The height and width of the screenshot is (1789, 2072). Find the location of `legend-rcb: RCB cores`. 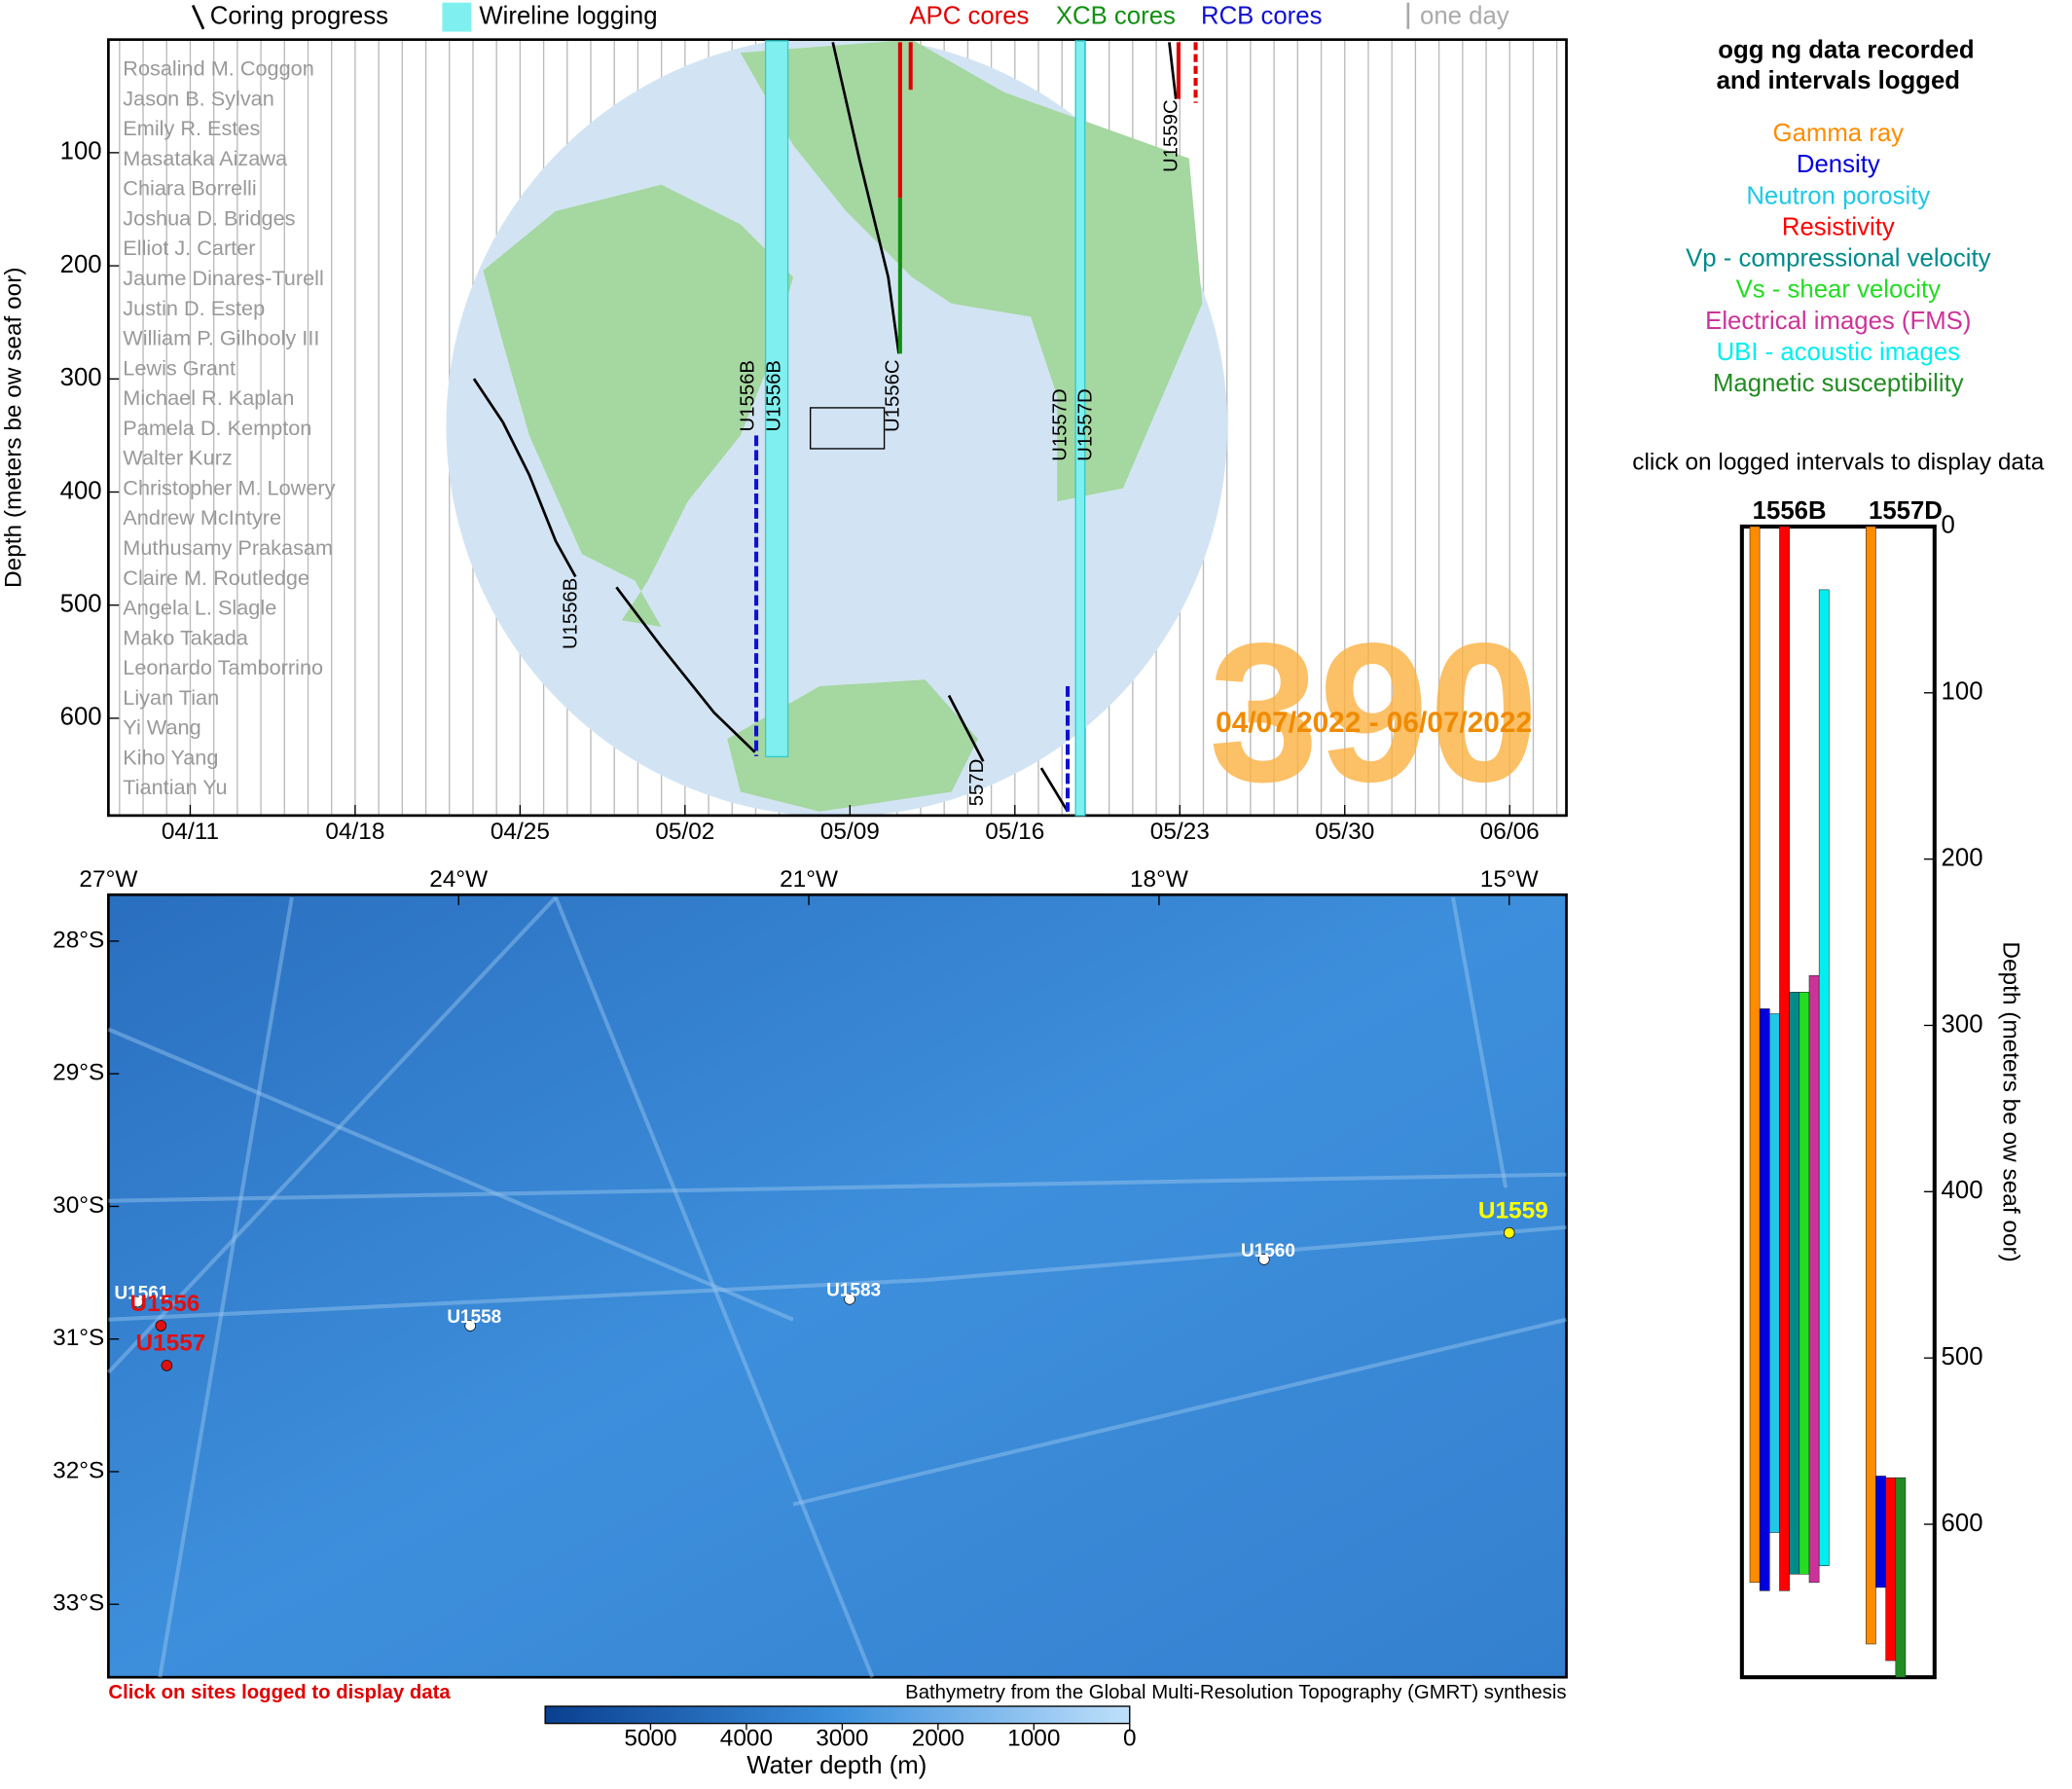

legend-rcb: RCB cores is located at coordinates (1262, 15).